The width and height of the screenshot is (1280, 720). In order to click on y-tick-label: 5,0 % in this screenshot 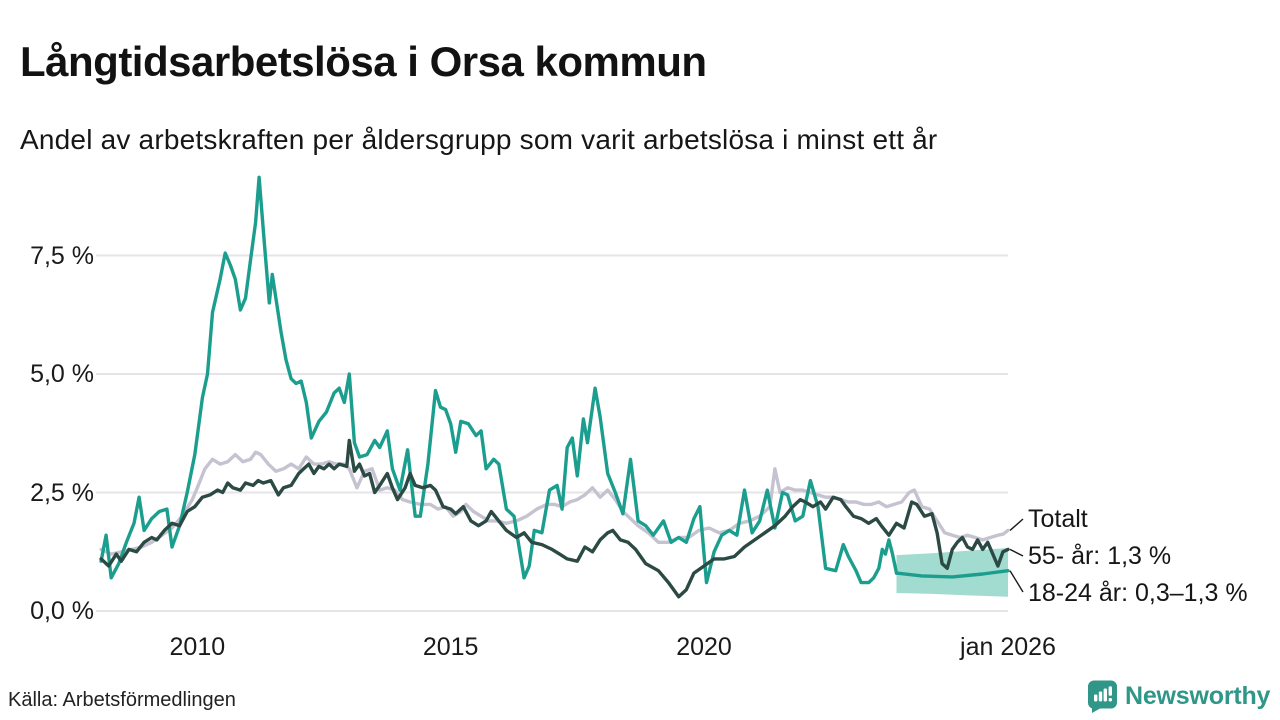, I will do `click(62, 374)`.